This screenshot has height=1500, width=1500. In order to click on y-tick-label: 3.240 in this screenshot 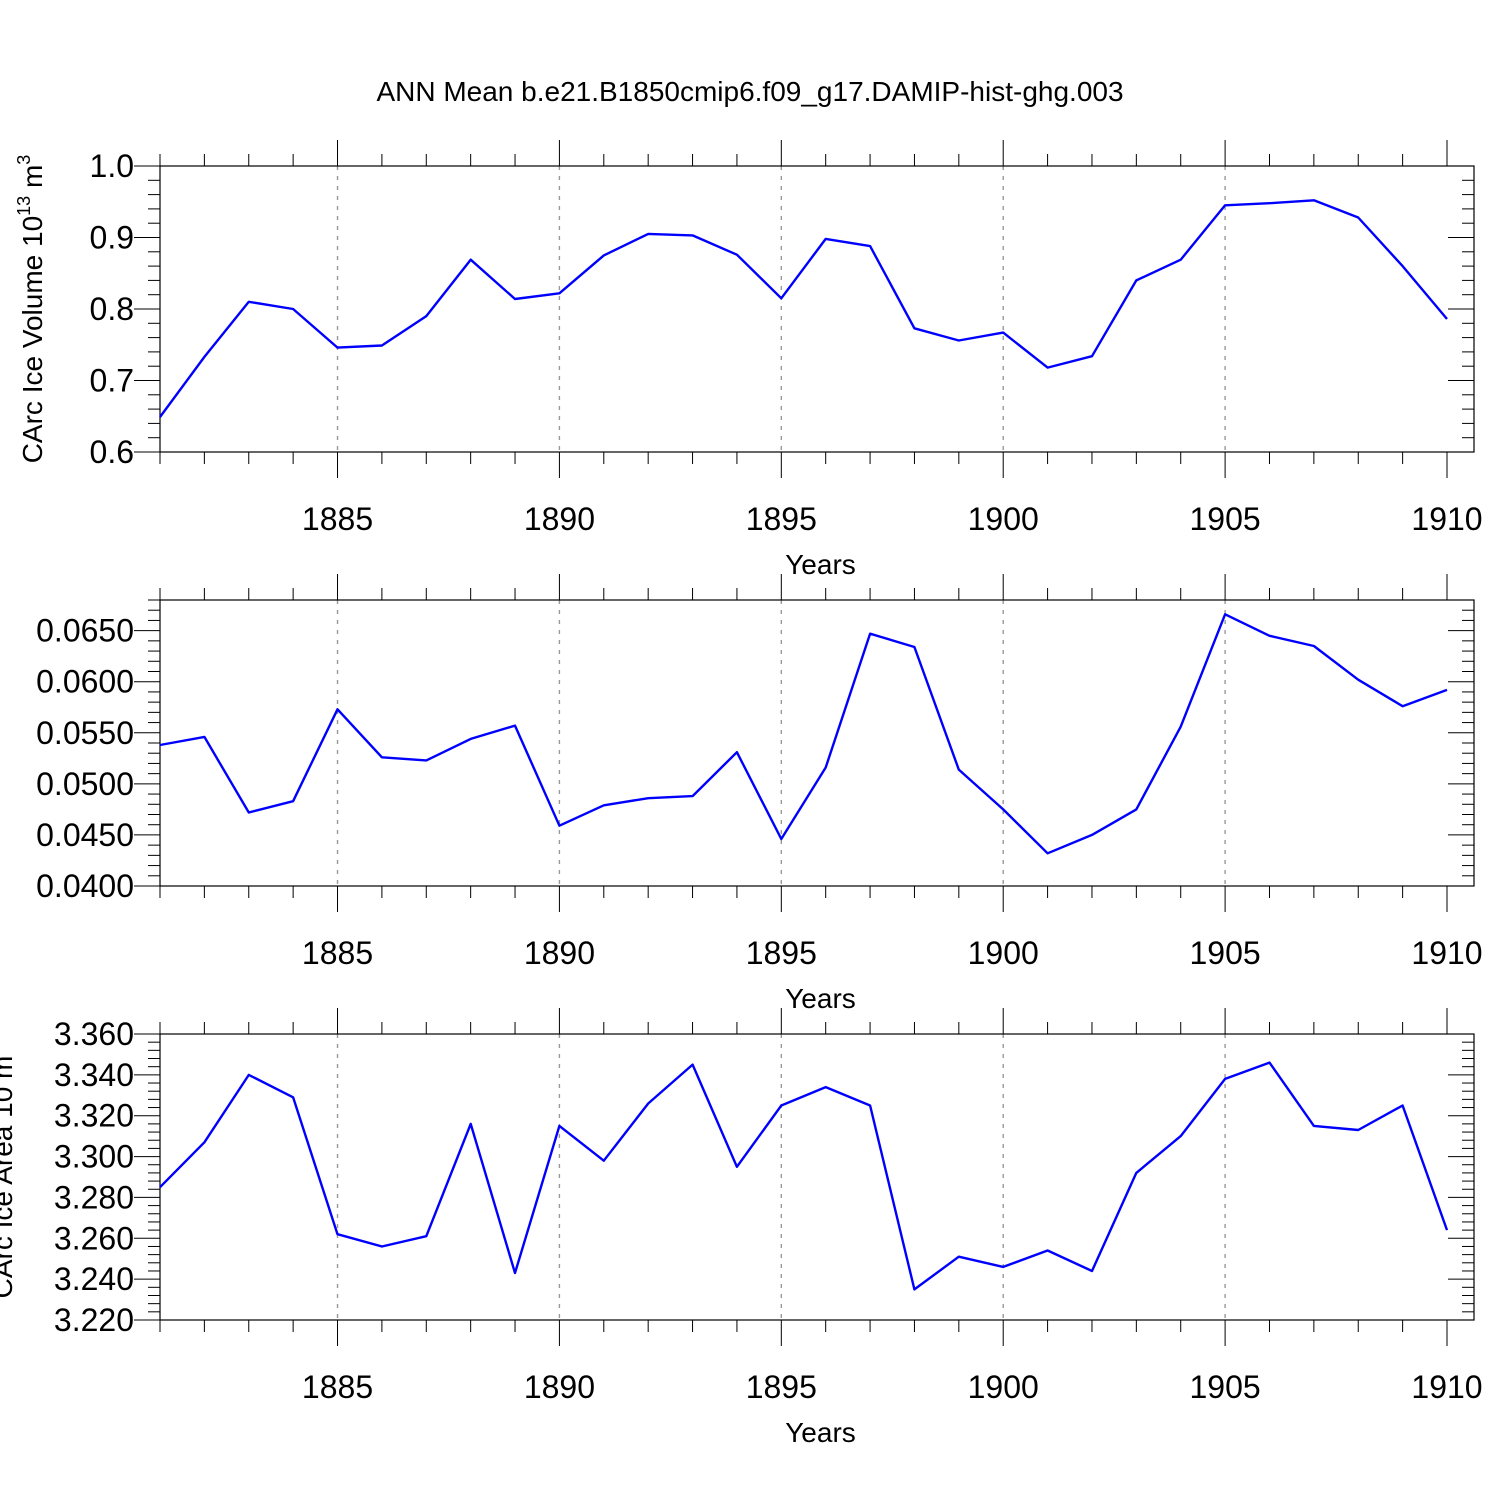, I will do `click(94, 1279)`.